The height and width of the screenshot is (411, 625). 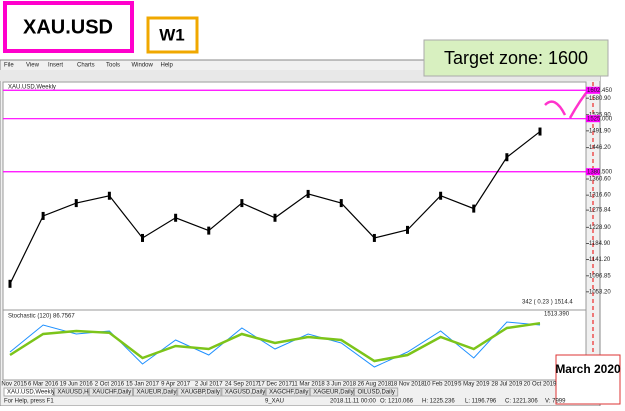 I want to click on status-item: 9_XAU, so click(x=274, y=402).